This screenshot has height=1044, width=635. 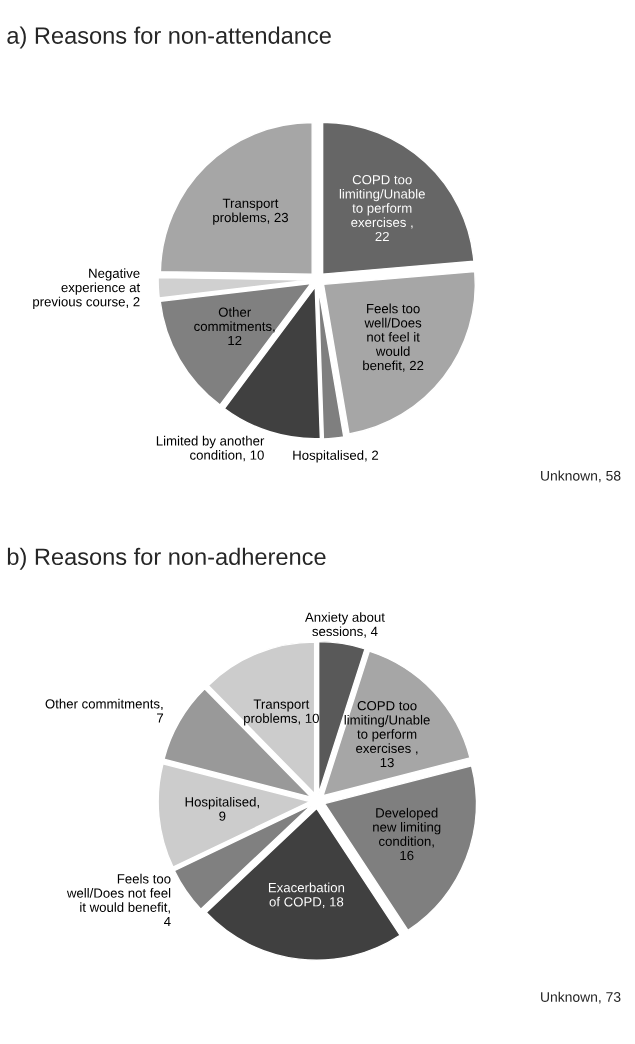 I want to click on slice-label: Hospitalised, 9, so click(x=222, y=808).